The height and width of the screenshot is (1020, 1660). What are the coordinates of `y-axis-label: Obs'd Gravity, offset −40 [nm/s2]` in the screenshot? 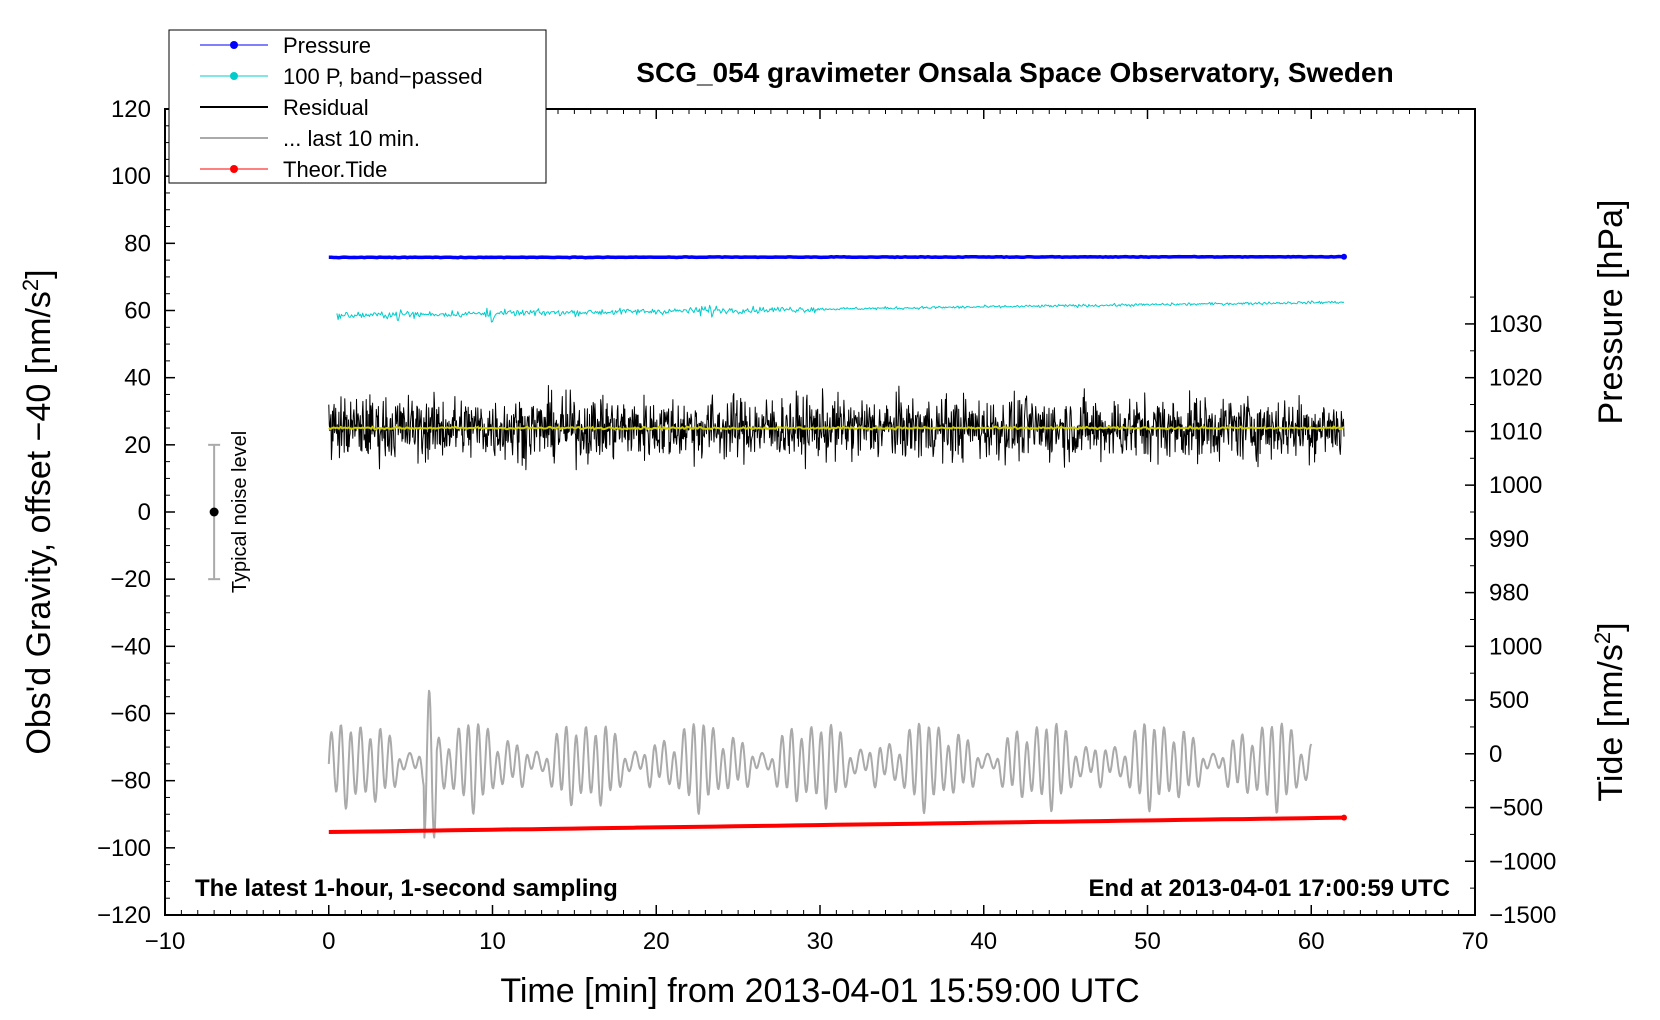 It's located at (38, 511).